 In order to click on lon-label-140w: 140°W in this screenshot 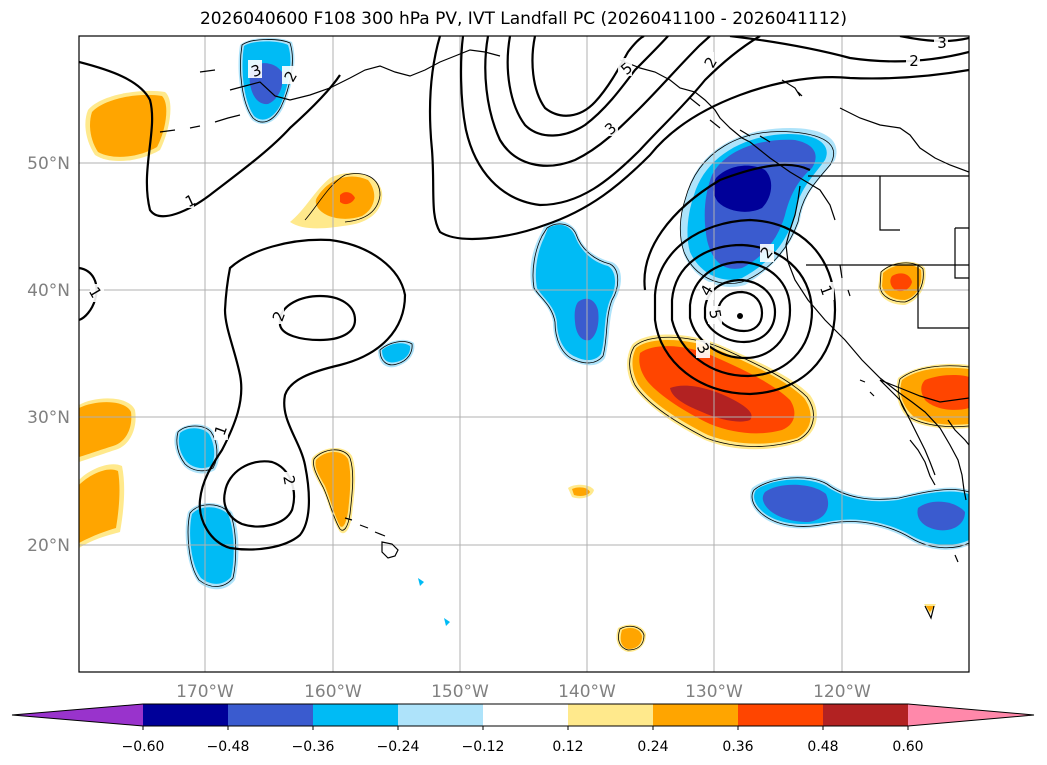, I will do `click(587, 692)`.